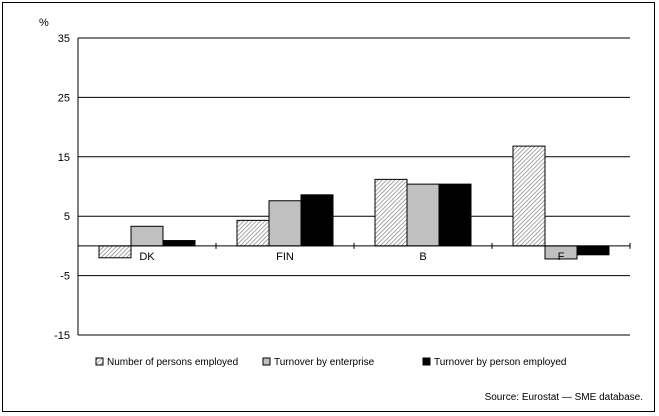 Image resolution: width=659 pixels, height=416 pixels. Describe the element at coordinates (147, 257) in the screenshot. I see `category-label: DK` at that location.